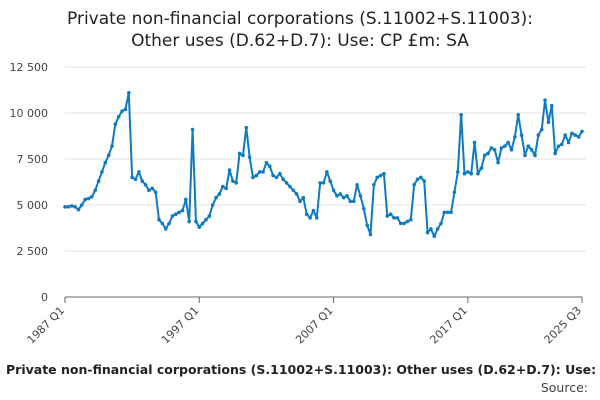 The image size is (600, 400). I want to click on y-axis-ticks: 0 2 500 5 000 7 500 10 000 12 500, so click(29, 182).